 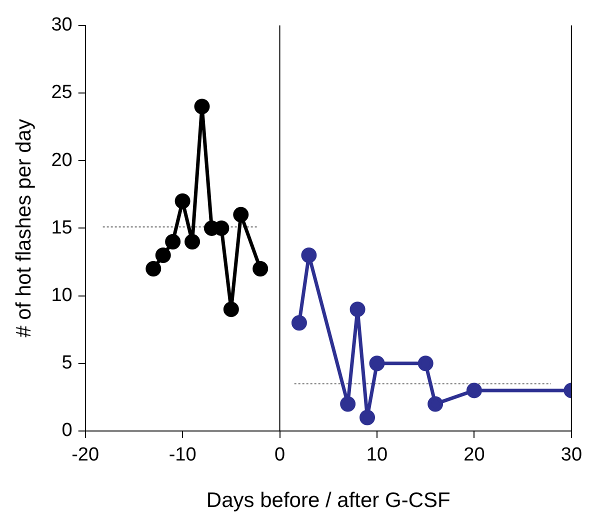 What do you see at coordinates (61, 93) in the screenshot?
I see `y-tick-label: 25` at bounding box center [61, 93].